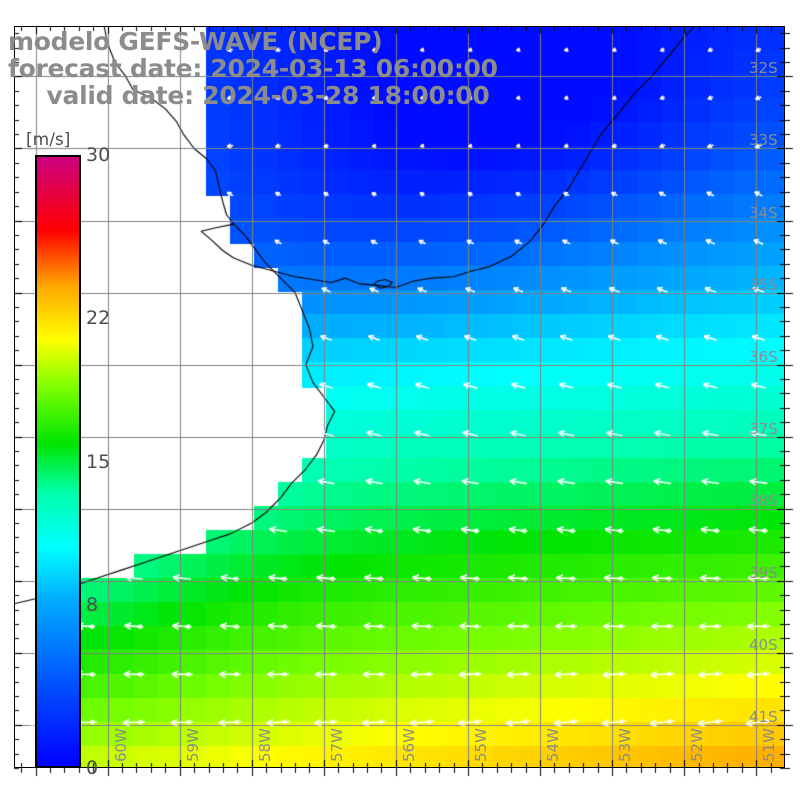 Image resolution: width=800 pixels, height=800 pixels. I want to click on longitude-label-55W: 55W, so click(480, 745).